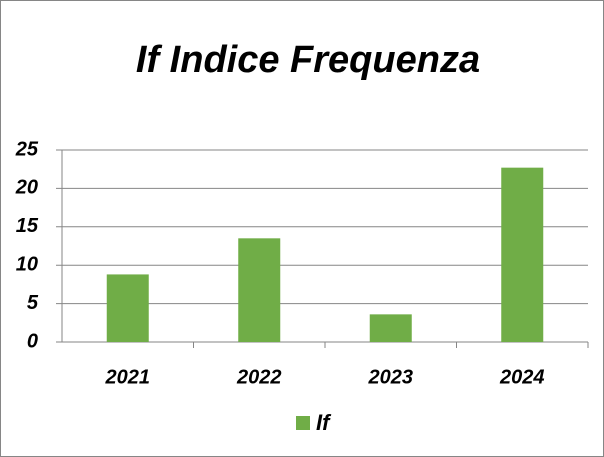  Describe the element at coordinates (391, 377) in the screenshot. I see `x-tick-label: 2023` at that location.